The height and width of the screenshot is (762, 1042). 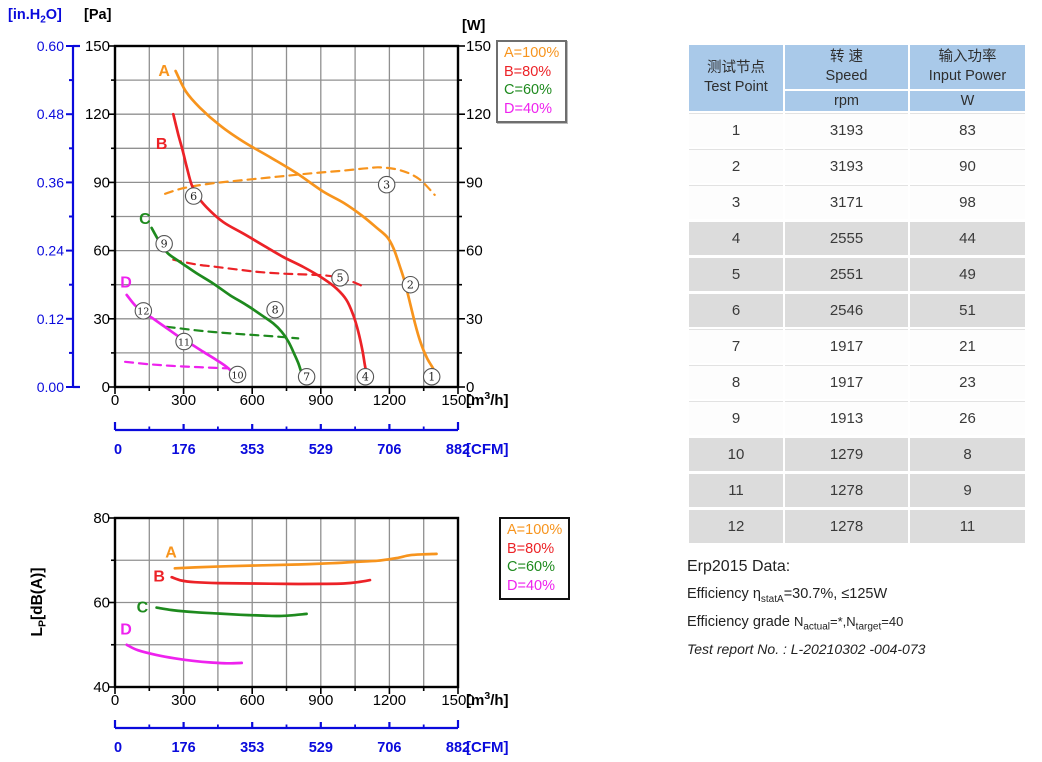 What do you see at coordinates (306, 377) in the screenshot?
I see `svg-text: 7` at bounding box center [306, 377].